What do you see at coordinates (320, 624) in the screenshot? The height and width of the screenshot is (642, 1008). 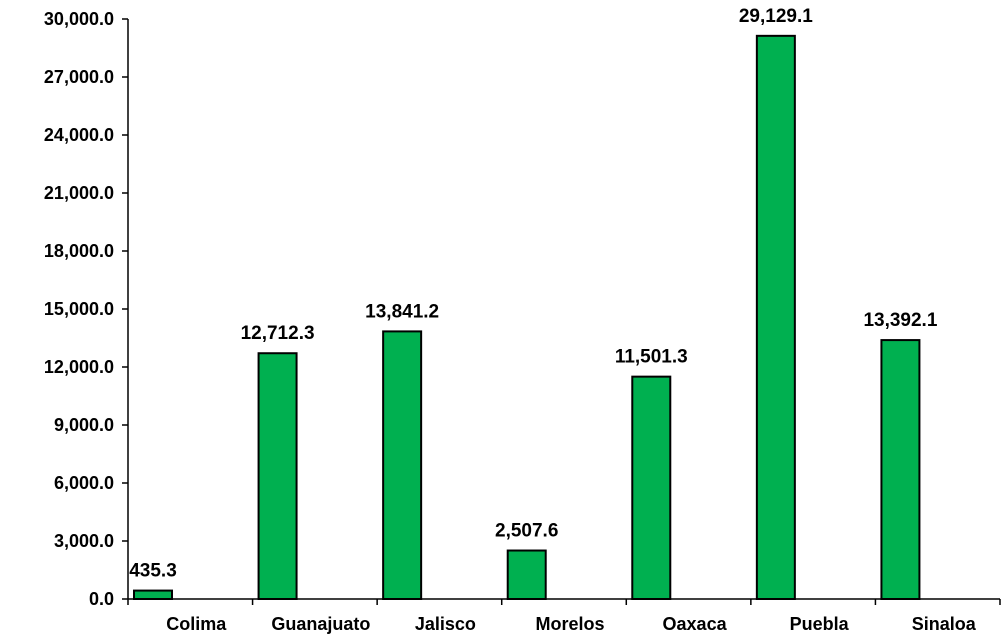 I see `category-label: Guanajuato` at bounding box center [320, 624].